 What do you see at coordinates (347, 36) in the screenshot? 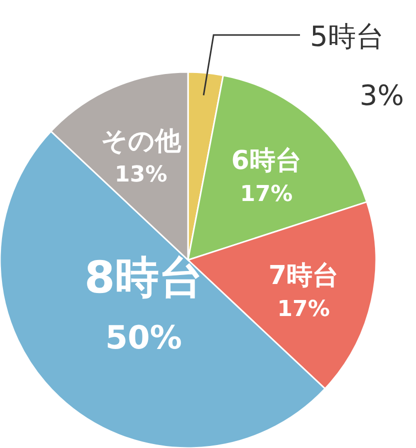
I see `slice-label: 5時台` at bounding box center [347, 36].